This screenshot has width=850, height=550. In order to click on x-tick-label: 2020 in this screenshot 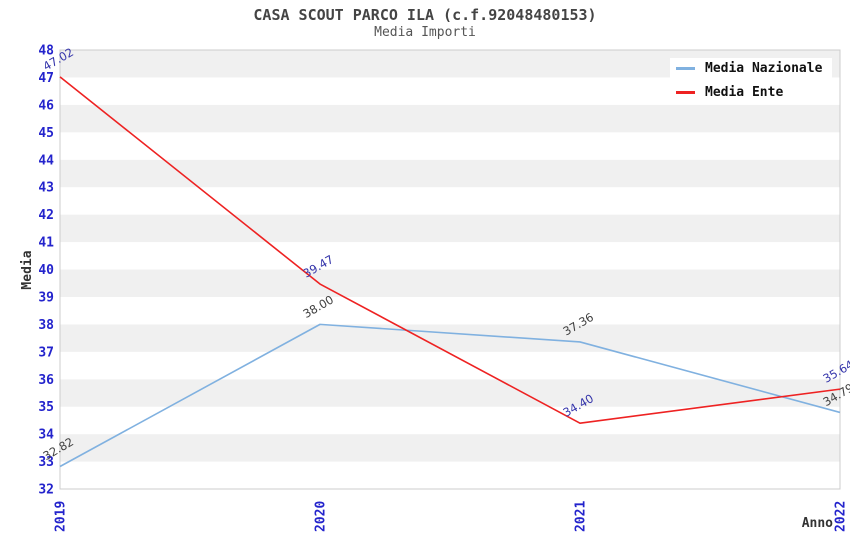, I will do `click(321, 516)`.